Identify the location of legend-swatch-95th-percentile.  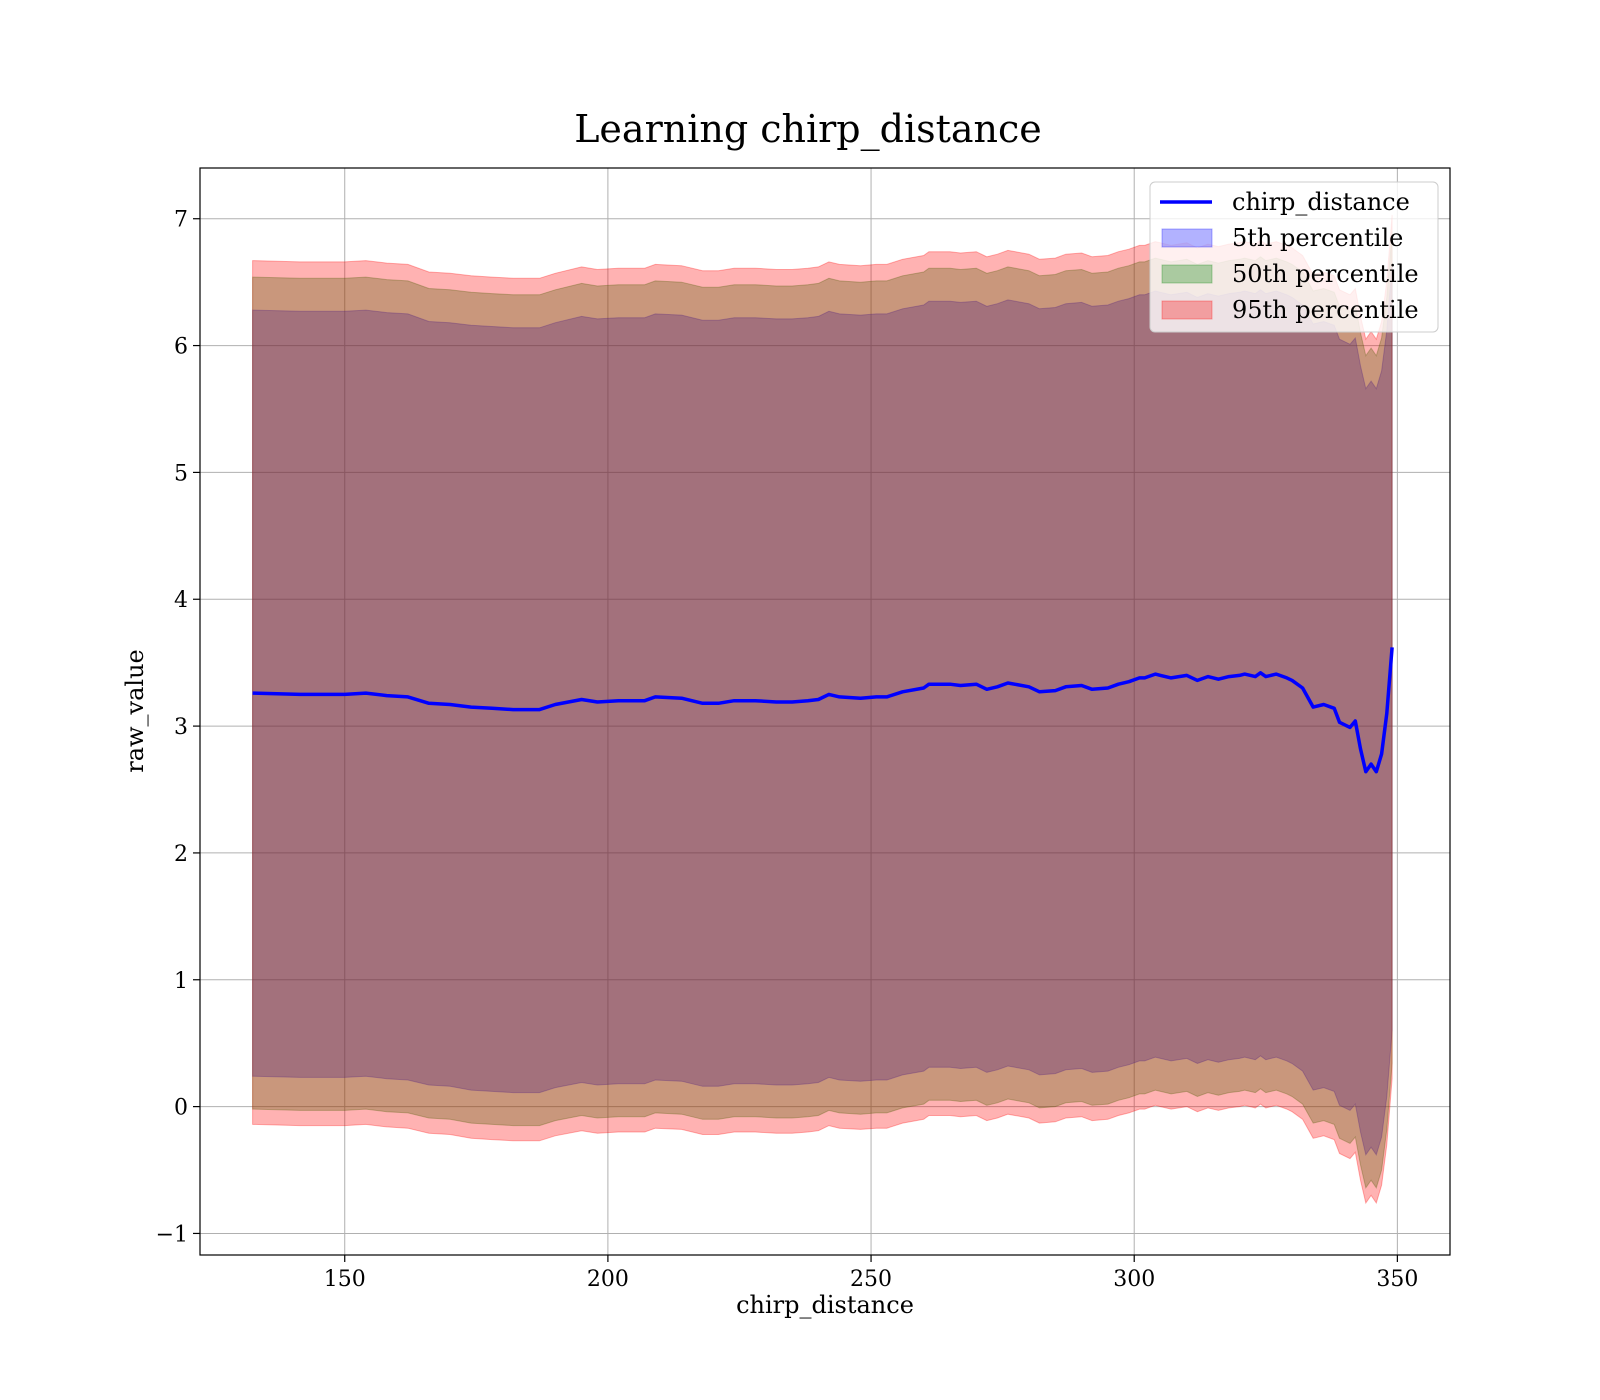
(1187, 310).